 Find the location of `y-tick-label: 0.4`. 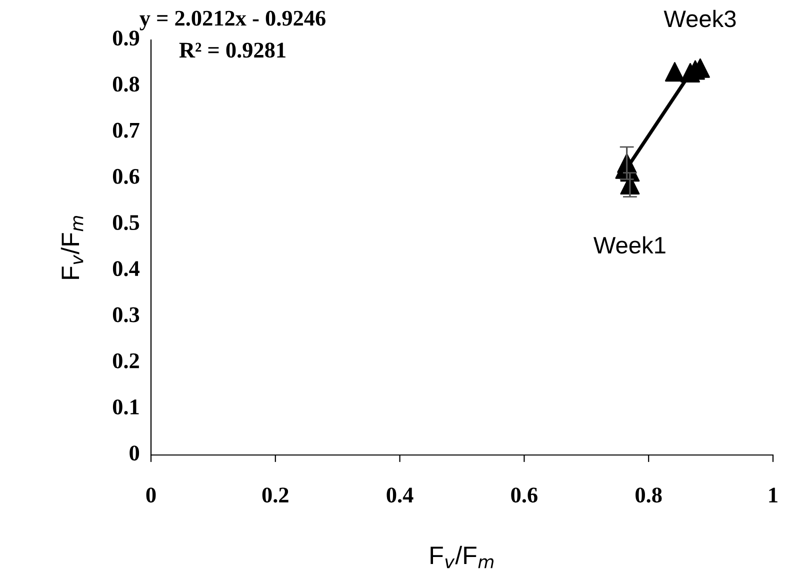

y-tick-label: 0.4 is located at coordinates (126, 268).